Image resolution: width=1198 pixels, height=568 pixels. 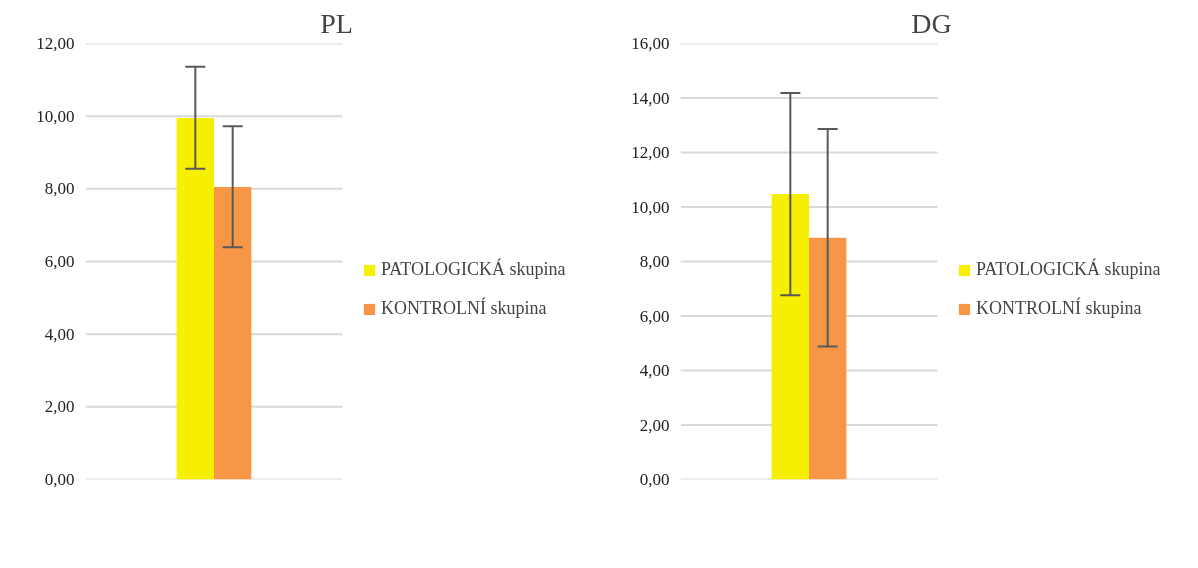 What do you see at coordinates (336, 23) in the screenshot?
I see `chart-title: PL` at bounding box center [336, 23].